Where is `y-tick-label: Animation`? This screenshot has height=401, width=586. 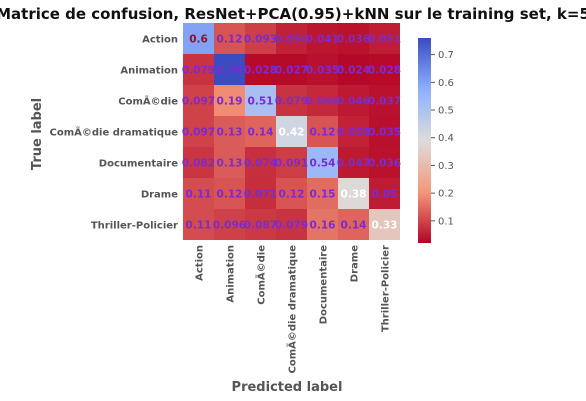 y-tick-label: Animation is located at coordinates (149, 71).